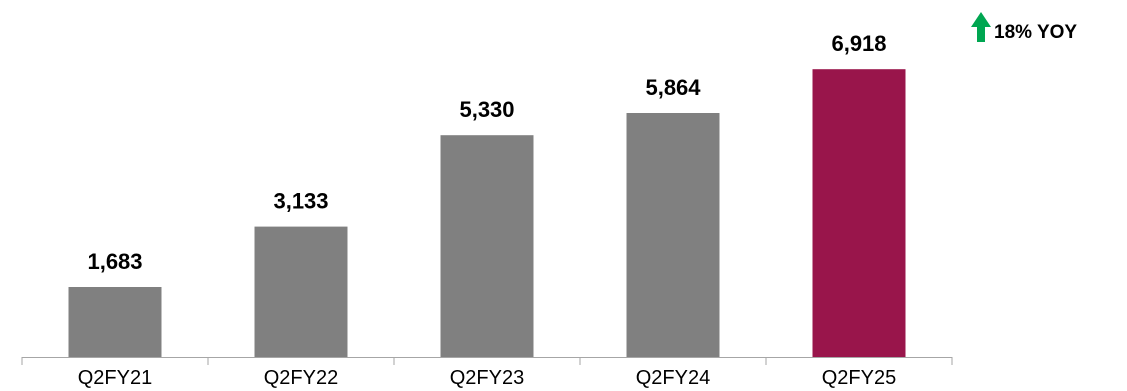 This screenshot has height=391, width=1127. What do you see at coordinates (1035, 32) in the screenshot?
I see `yoy-text: 18% YOY` at bounding box center [1035, 32].